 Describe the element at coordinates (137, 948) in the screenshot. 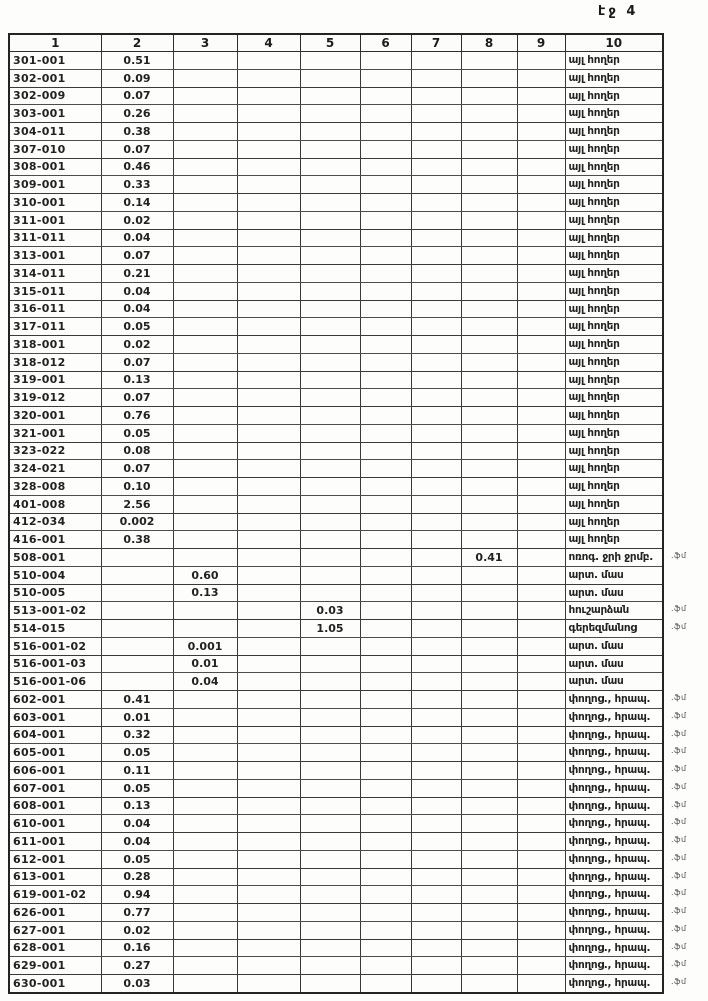

I see `area-value-cell: 0.16` at that location.